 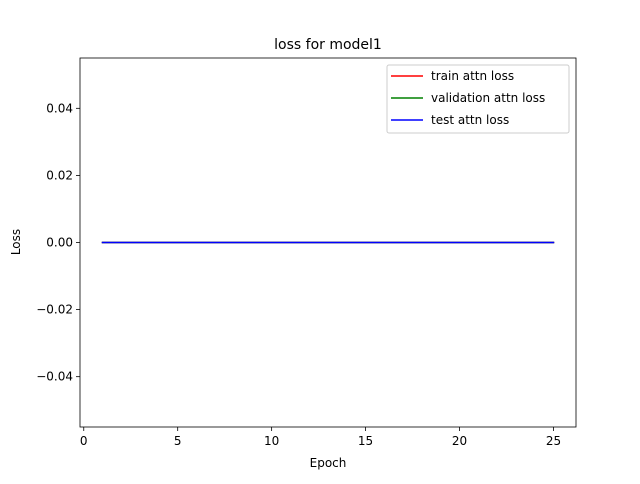 What do you see at coordinates (16, 242) in the screenshot?
I see `y-axis-label: Loss` at bounding box center [16, 242].